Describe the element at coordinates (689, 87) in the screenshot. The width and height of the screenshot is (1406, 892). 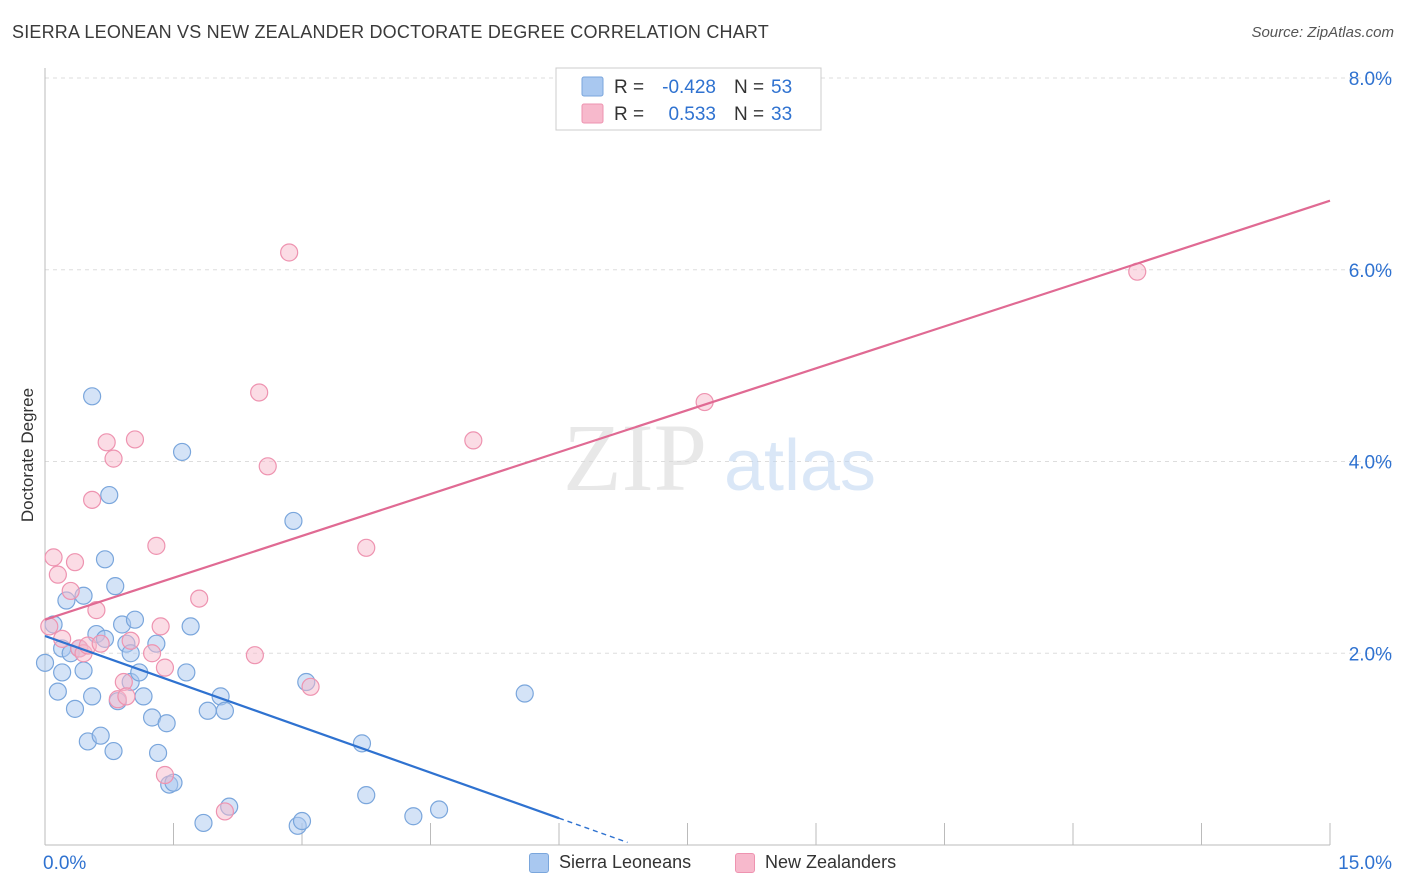
I see `legend-r-value-0: -0.428` at that location.